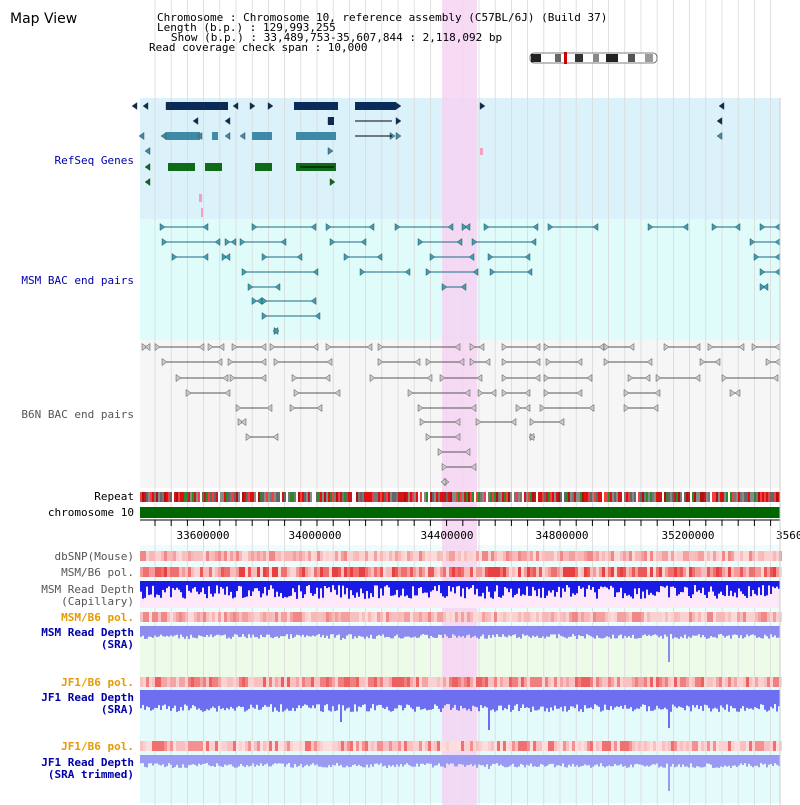 This screenshot has width=800, height=805. Describe the element at coordinates (593, 58) in the screenshot. I see `chromosome-ideogram` at that location.